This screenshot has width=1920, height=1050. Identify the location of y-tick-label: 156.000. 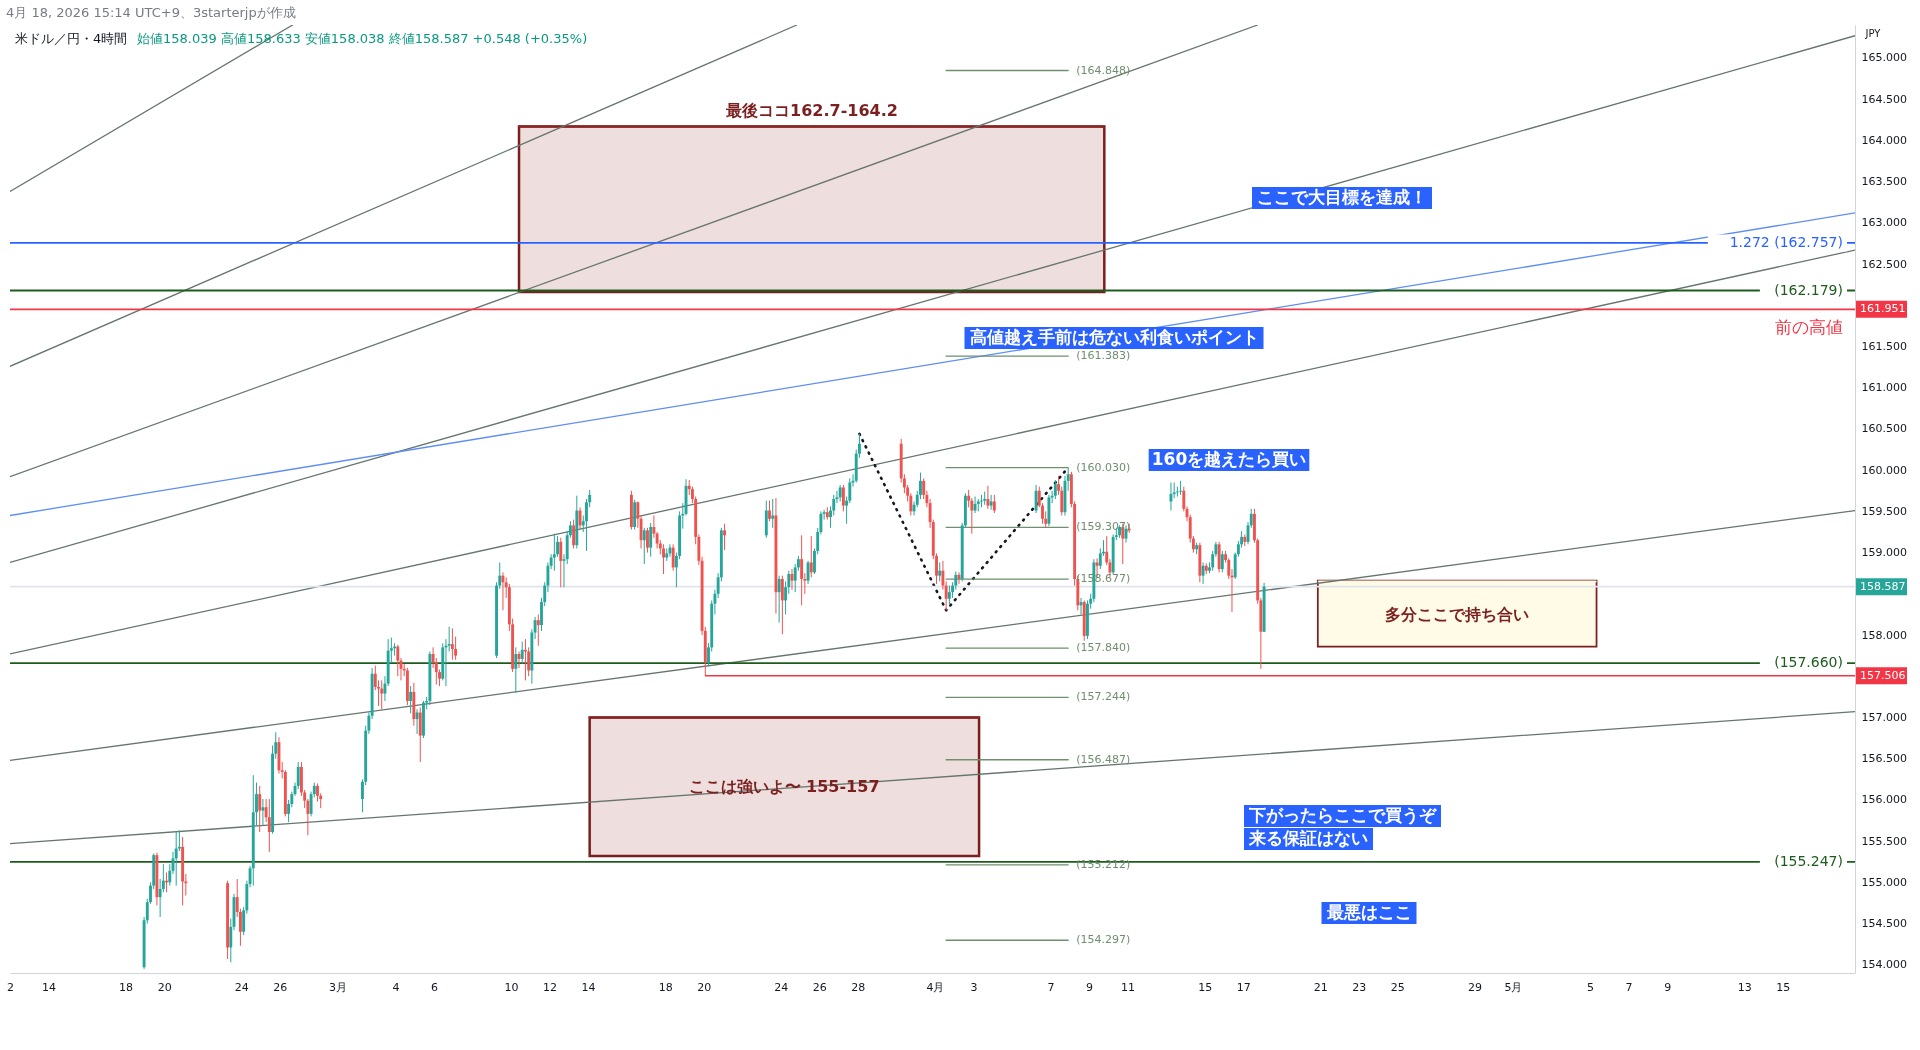
(1884, 800).